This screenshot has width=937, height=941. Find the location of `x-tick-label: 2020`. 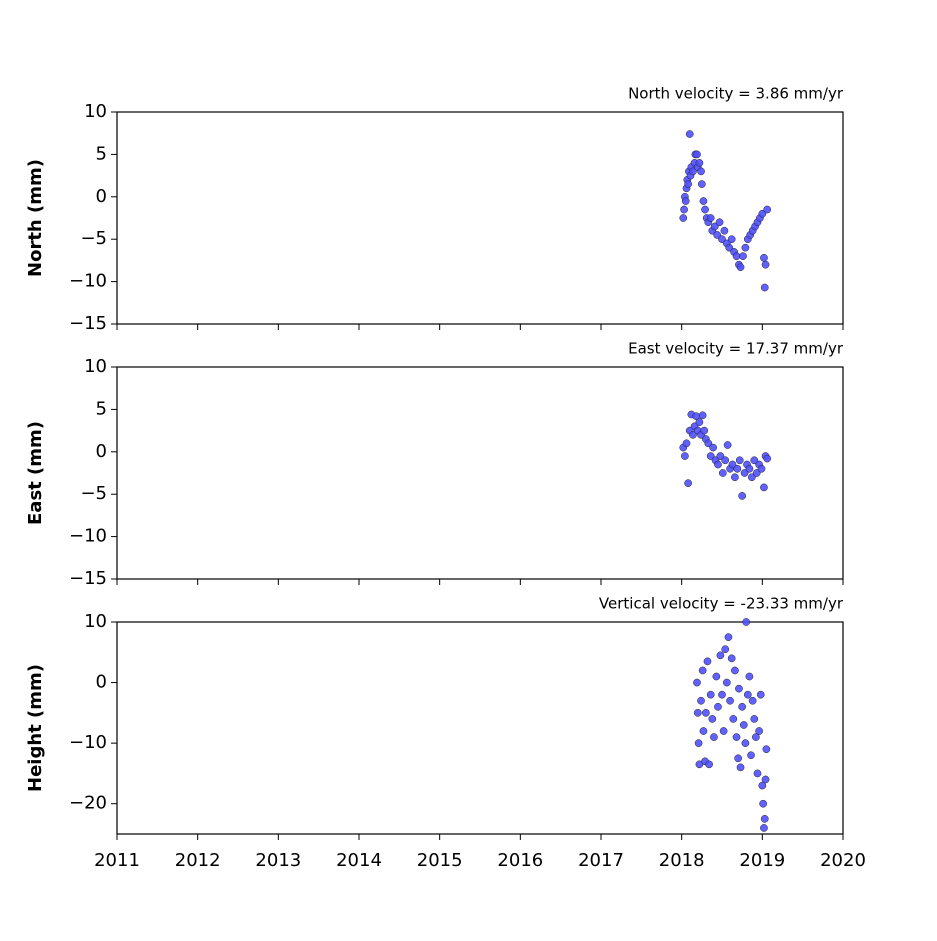

x-tick-label: 2020 is located at coordinates (843, 860).